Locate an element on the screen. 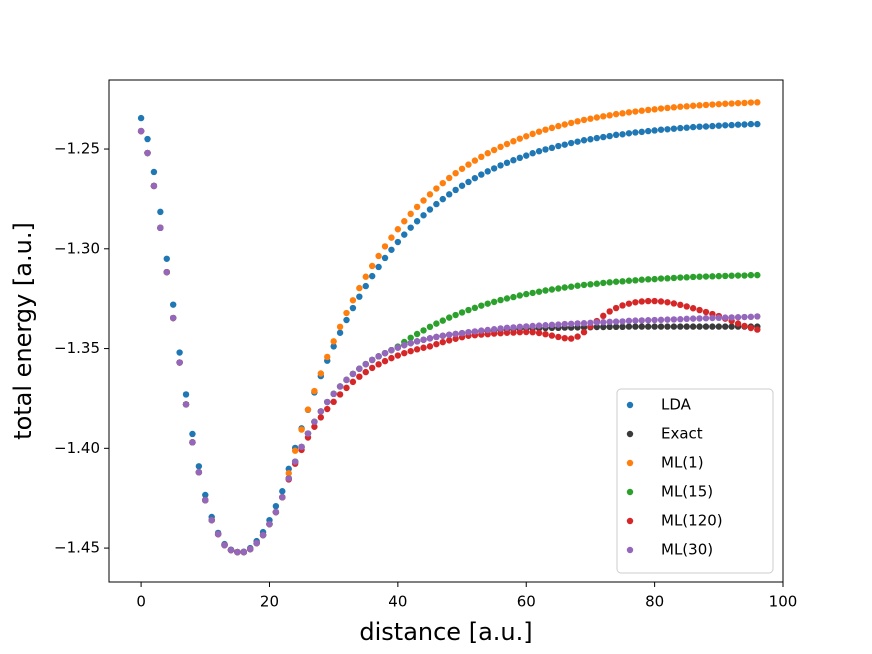  x-tick-label: 20 is located at coordinates (269, 602).